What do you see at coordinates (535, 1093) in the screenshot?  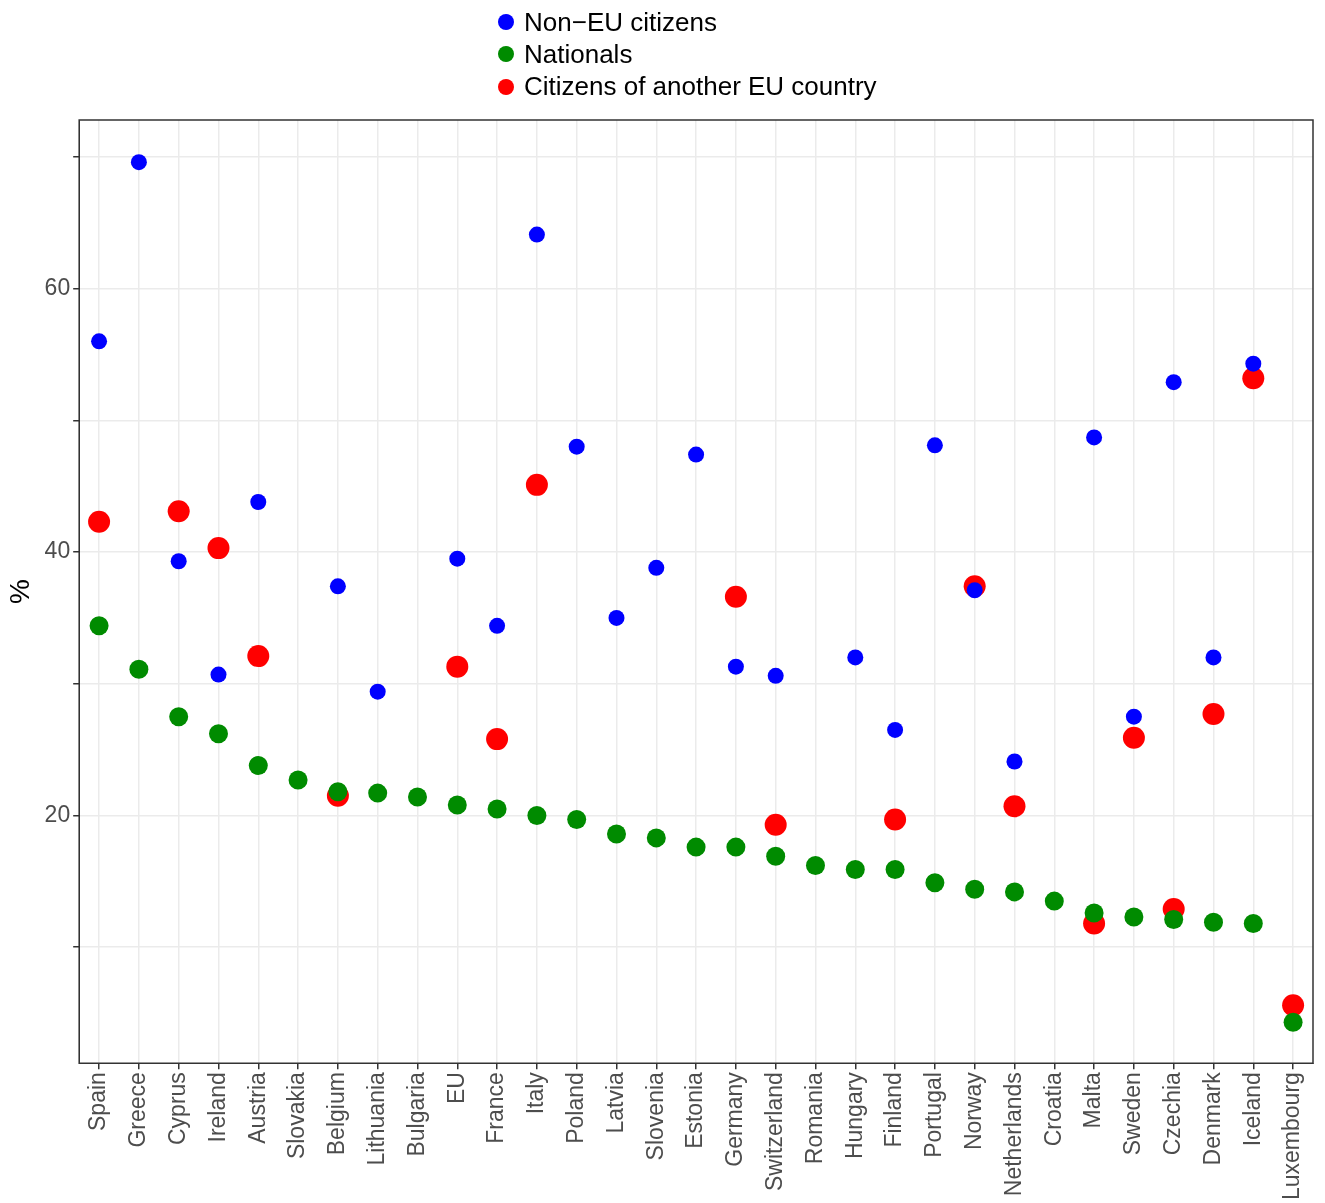 I see `x-tick-label: Italy` at bounding box center [535, 1093].